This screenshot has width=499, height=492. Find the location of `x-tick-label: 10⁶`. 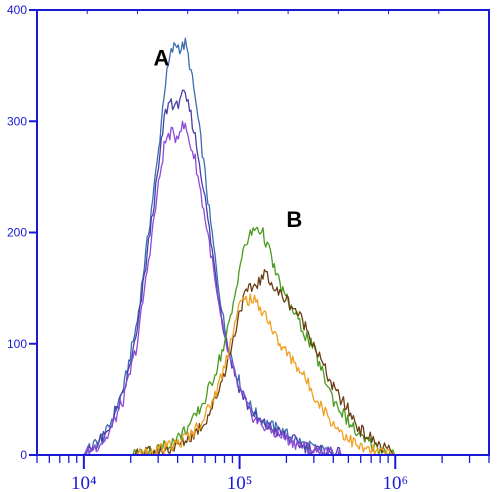

x-tick-label: 10⁶ is located at coordinates (395, 482).